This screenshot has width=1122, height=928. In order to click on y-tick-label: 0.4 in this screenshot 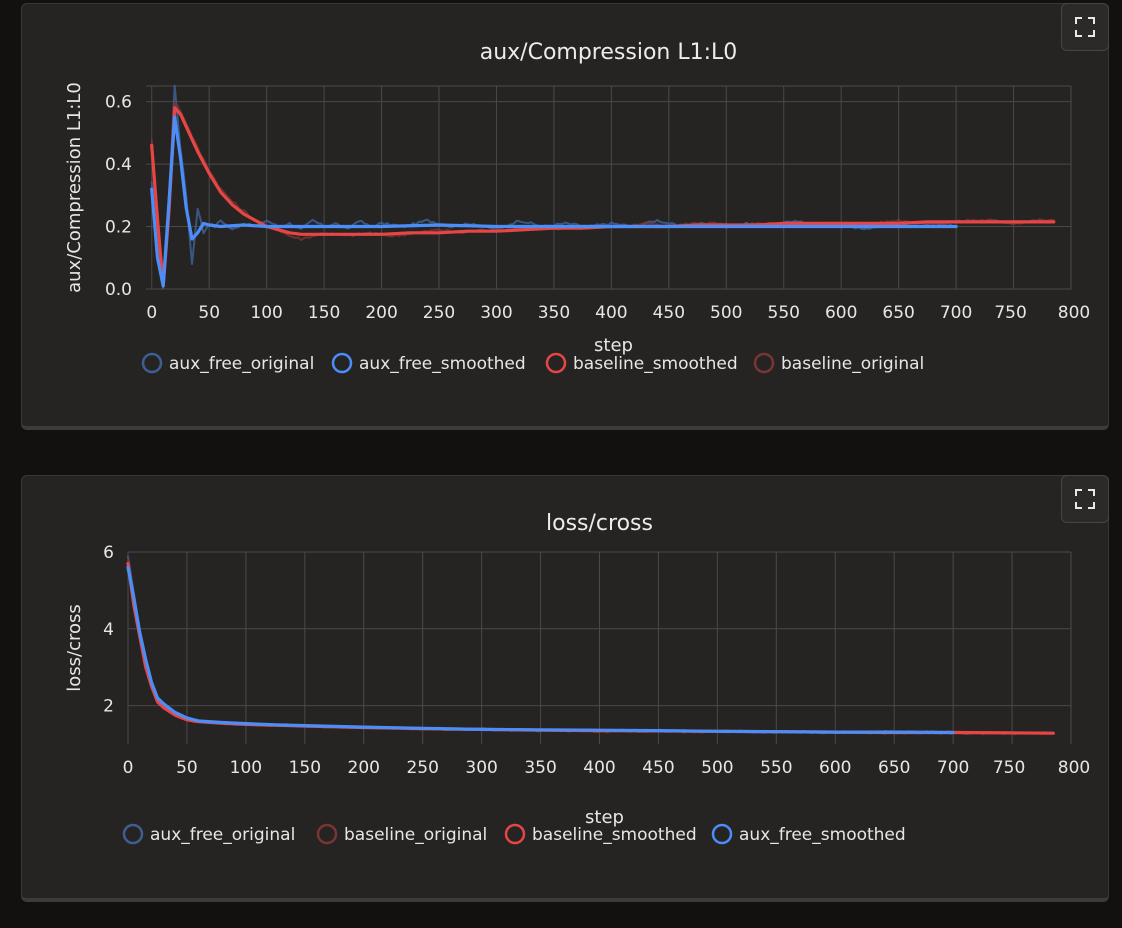, I will do `click(118, 165)`.